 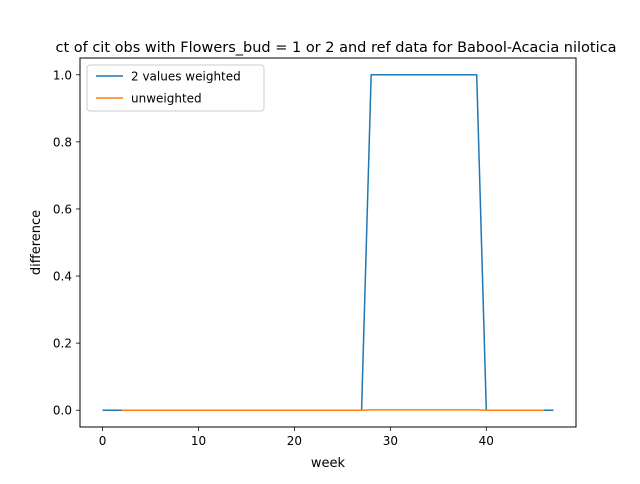 What do you see at coordinates (62, 344) in the screenshot?
I see `y-tick-label: 0.2` at bounding box center [62, 344].